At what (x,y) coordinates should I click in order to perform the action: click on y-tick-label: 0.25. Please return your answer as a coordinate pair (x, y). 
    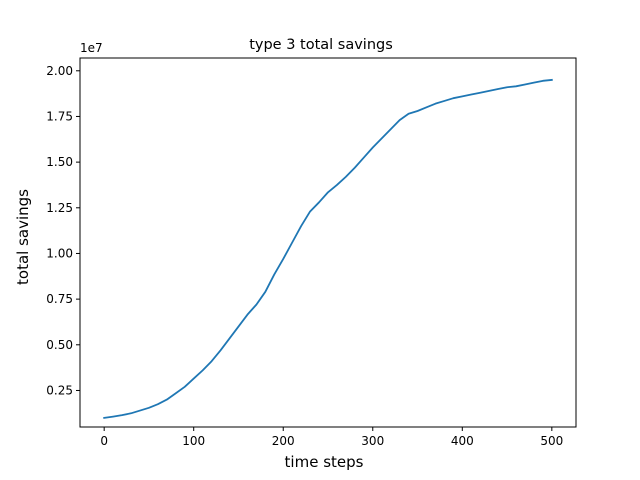
    Looking at the image, I should click on (59, 390).